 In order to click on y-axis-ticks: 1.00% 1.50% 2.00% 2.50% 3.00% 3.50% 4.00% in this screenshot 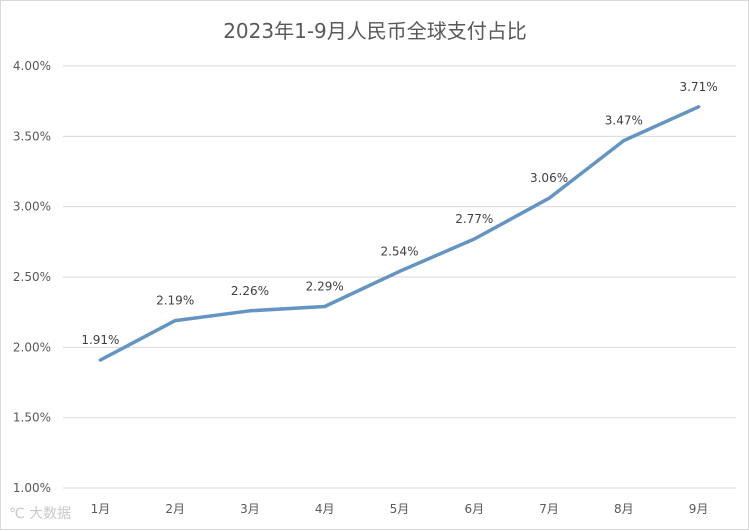, I will do `click(32, 277)`.